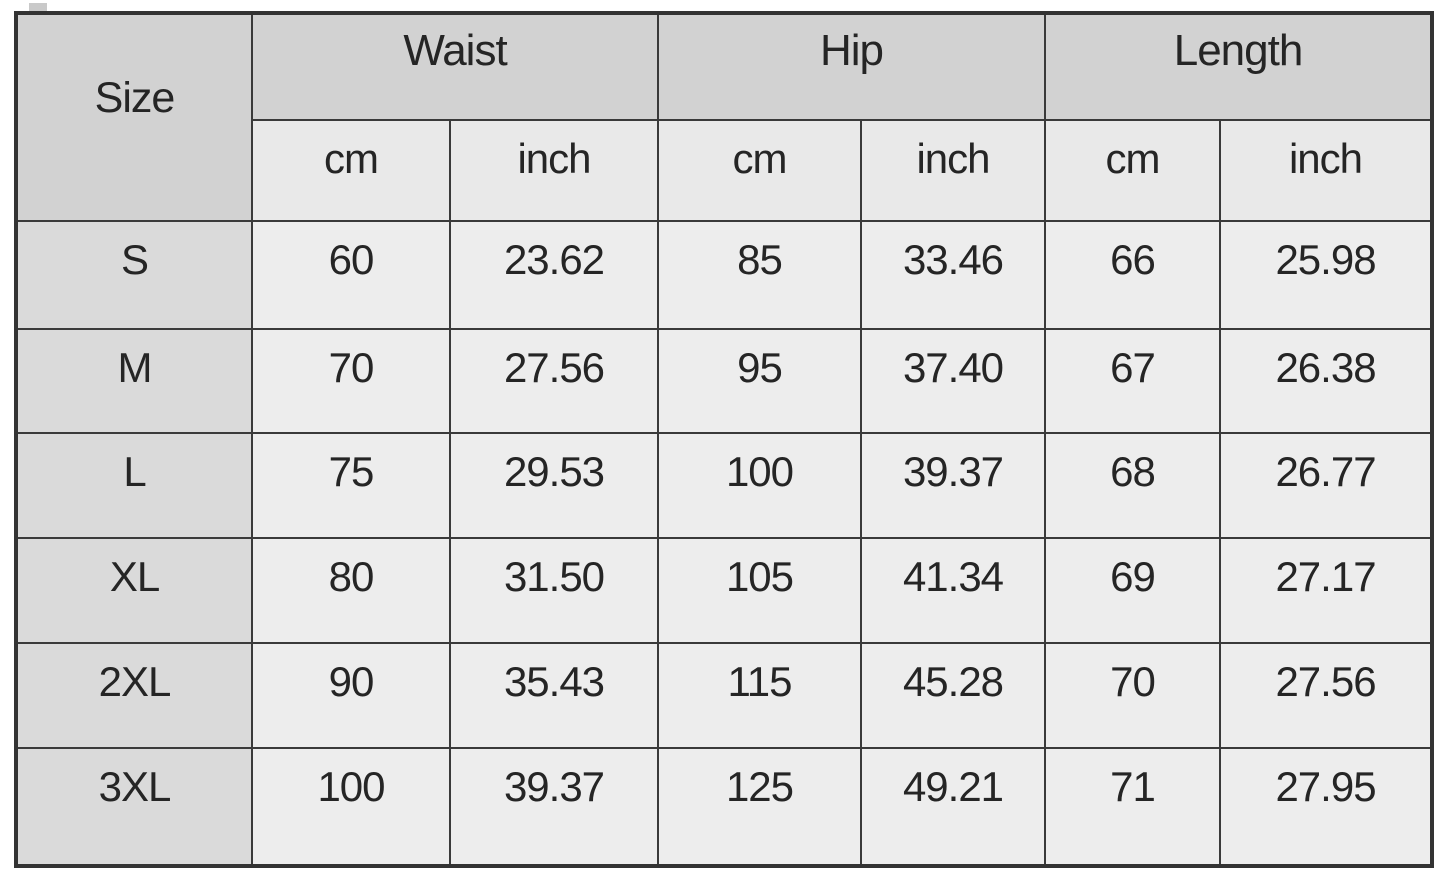 The height and width of the screenshot is (886, 1445). I want to click on waist-cm-cell: 80, so click(351, 590).